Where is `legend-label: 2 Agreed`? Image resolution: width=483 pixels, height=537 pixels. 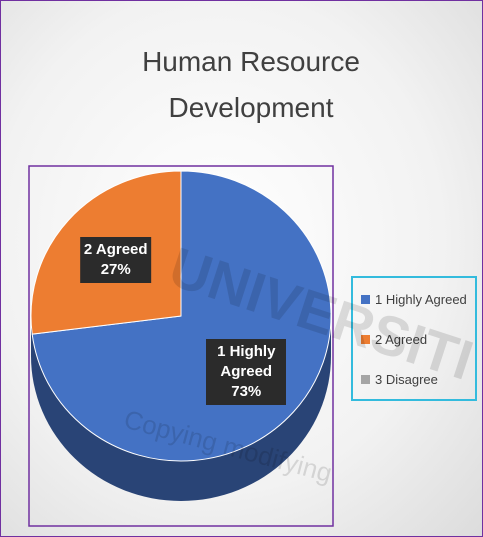
legend-label: 2 Agreed is located at coordinates (401, 339).